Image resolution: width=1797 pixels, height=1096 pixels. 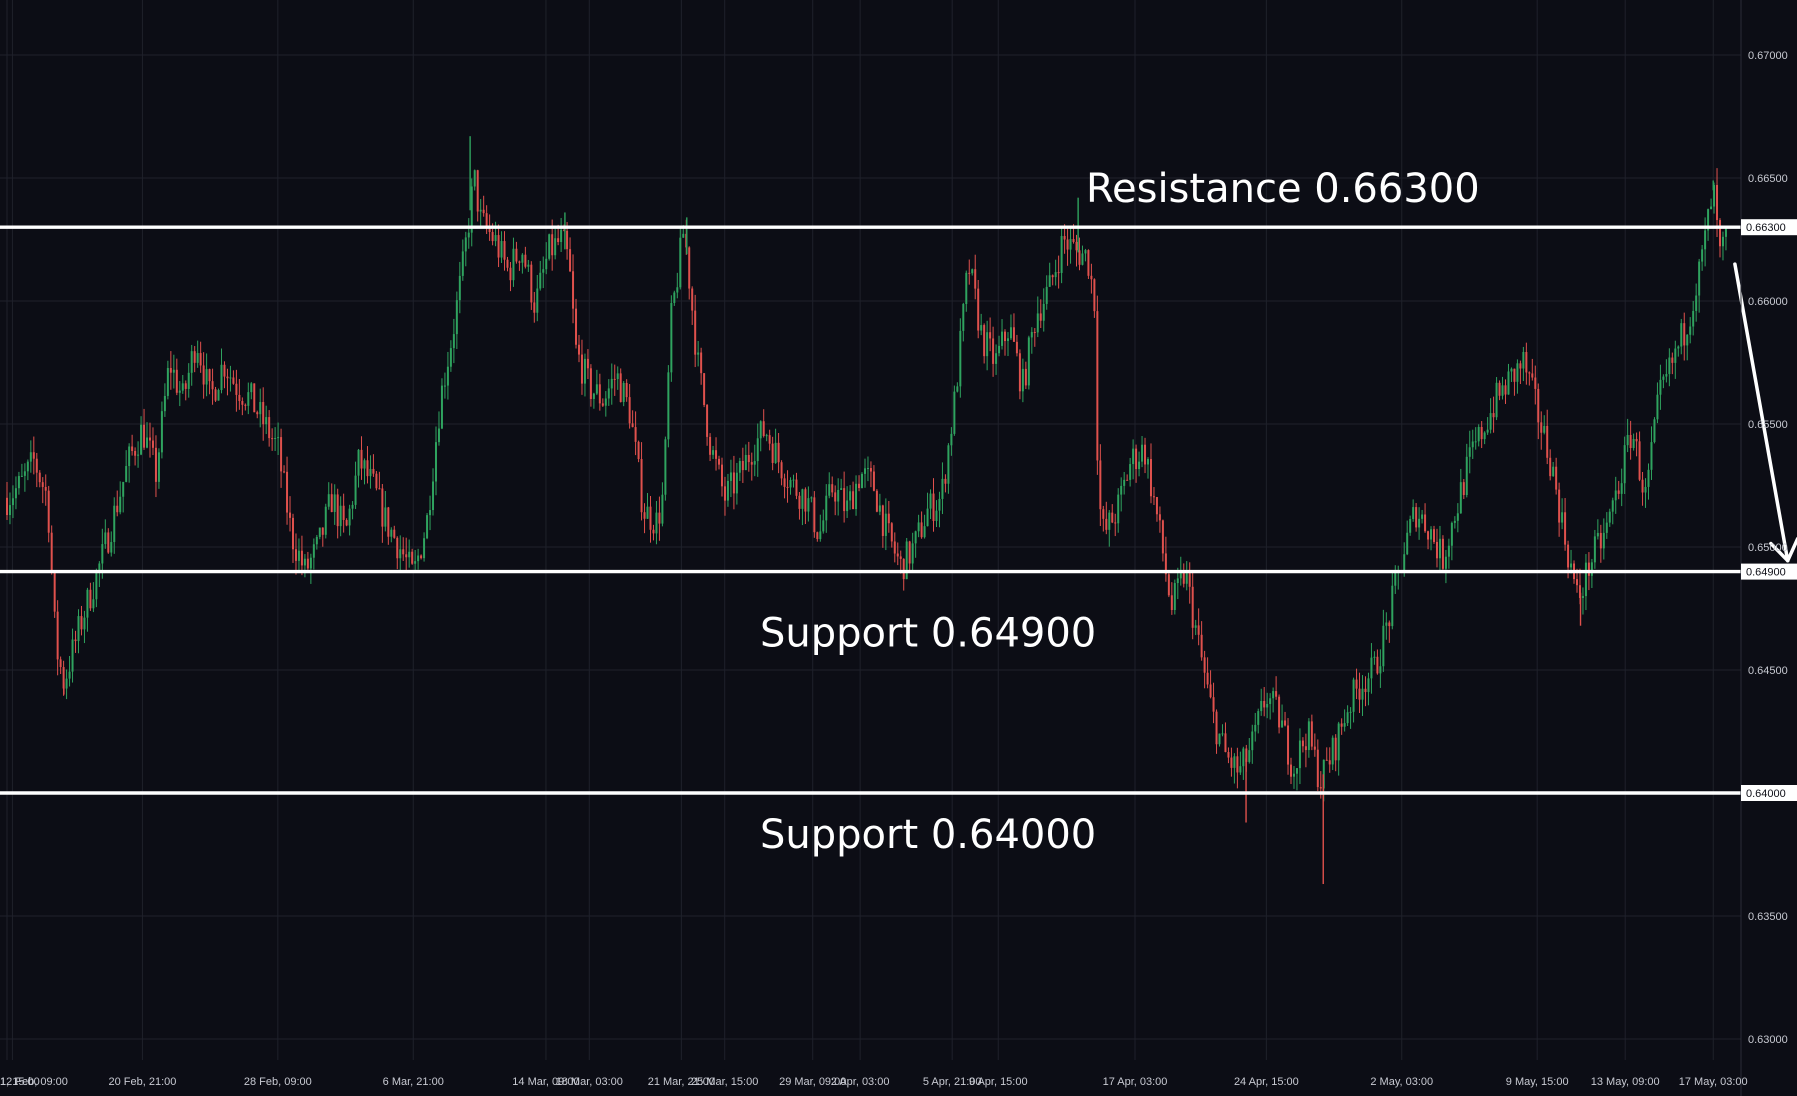 I want to click on time-tick-label: 1, 15:00, so click(x=20, y=1082).